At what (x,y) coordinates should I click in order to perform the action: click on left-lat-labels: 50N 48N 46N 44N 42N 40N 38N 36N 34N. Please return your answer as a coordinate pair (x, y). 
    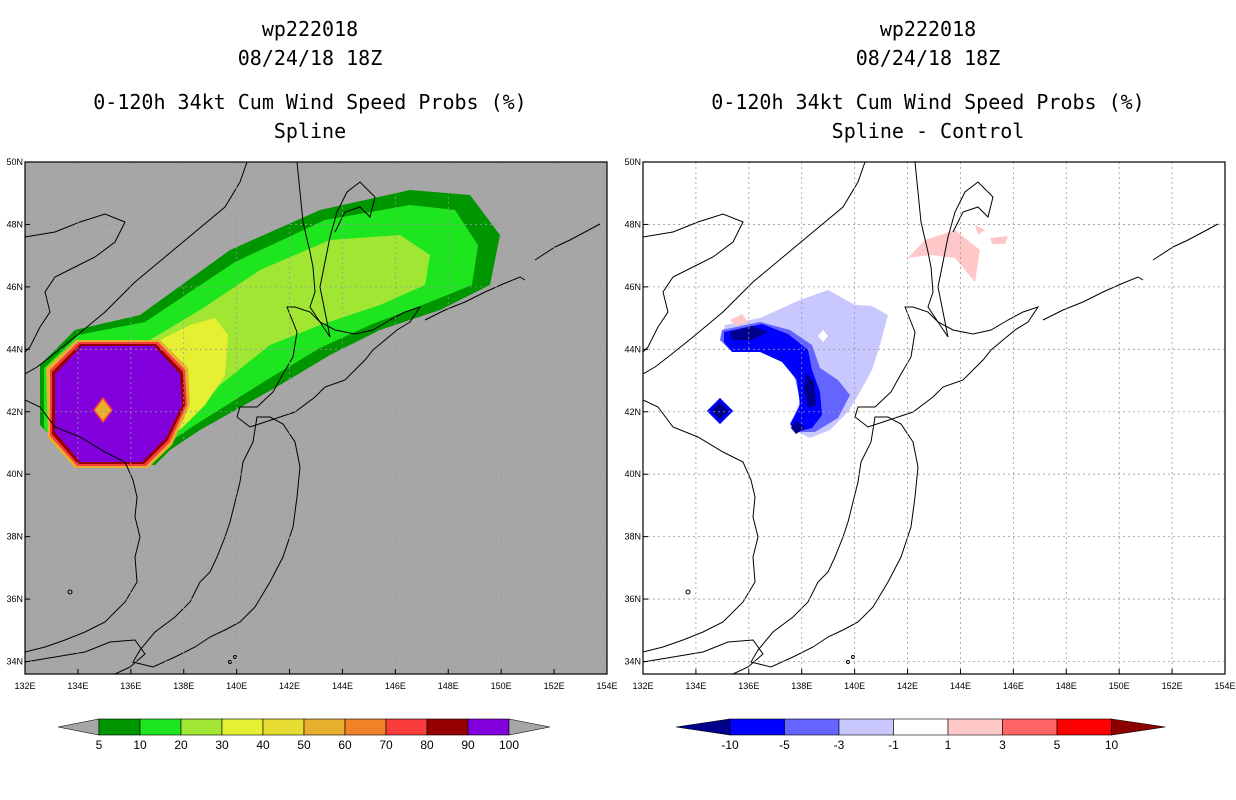
    Looking at the image, I should click on (14, 412).